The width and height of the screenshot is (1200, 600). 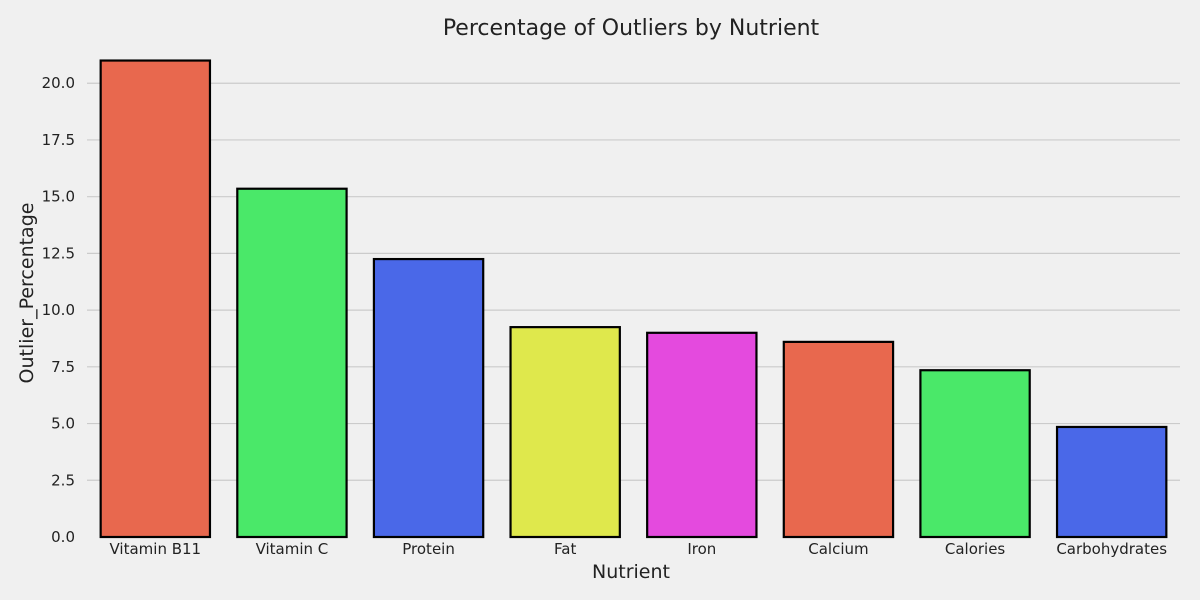 What do you see at coordinates (63, 367) in the screenshot?
I see `y-tick-label: 7.5` at bounding box center [63, 367].